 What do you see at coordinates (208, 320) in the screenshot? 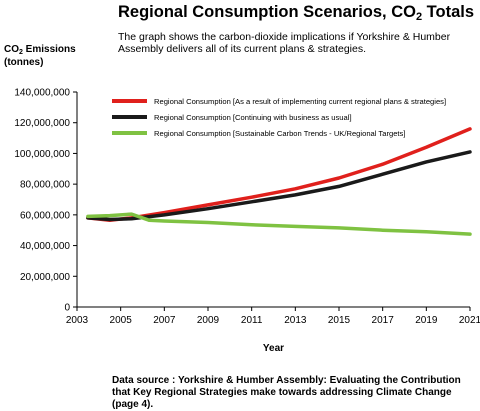
I see `x-tick-label: 2009` at bounding box center [208, 320].